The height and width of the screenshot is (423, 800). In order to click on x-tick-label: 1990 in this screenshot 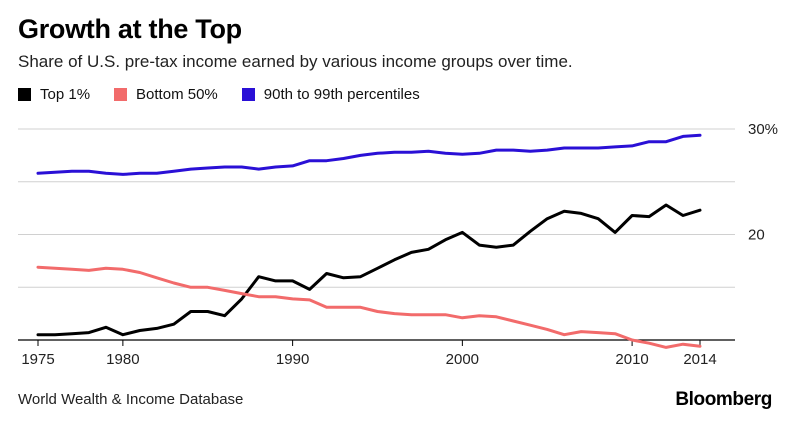, I will do `click(292, 359)`.